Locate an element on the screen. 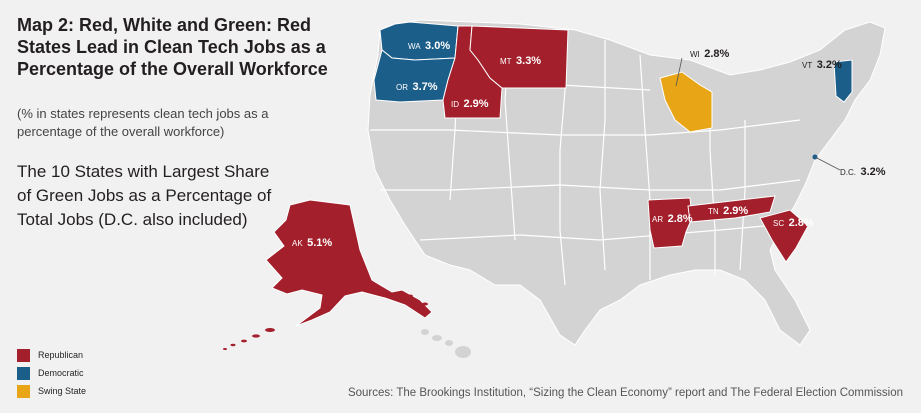 The height and width of the screenshot is (413, 921). legend-label-swing: Swing State is located at coordinates (62, 391).